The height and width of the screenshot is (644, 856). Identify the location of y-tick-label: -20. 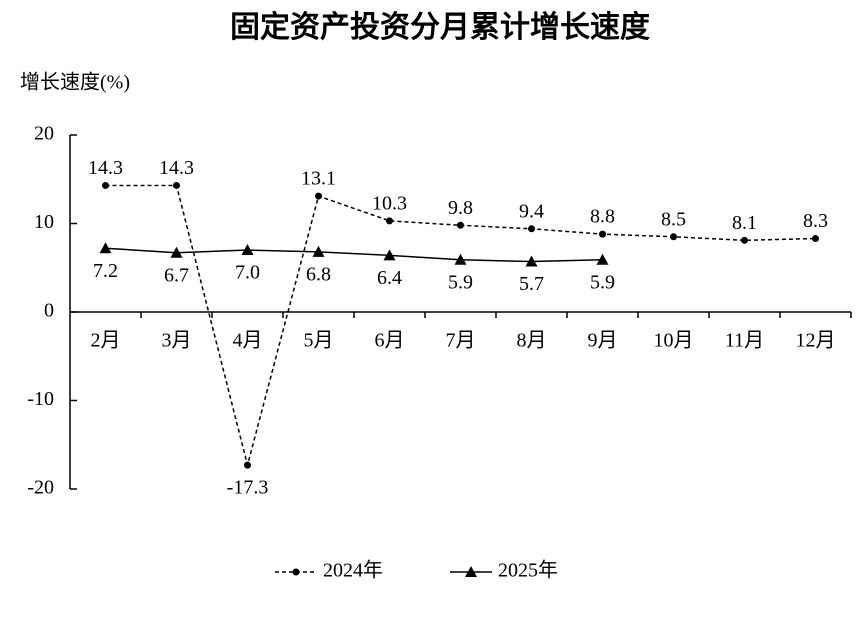
(40, 488).